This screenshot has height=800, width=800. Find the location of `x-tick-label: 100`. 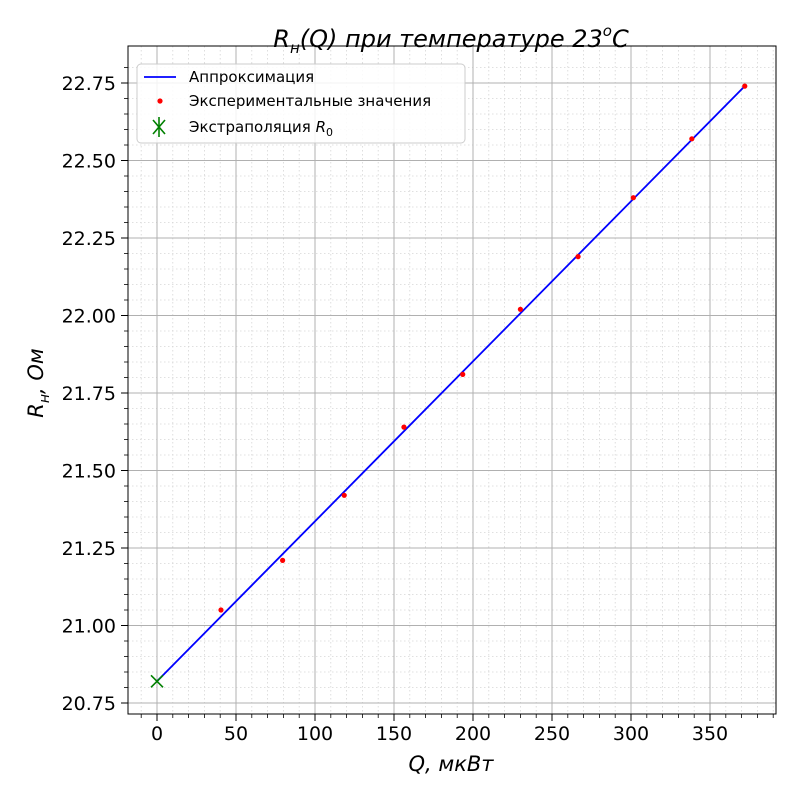

x-tick-label: 100 is located at coordinates (315, 734).